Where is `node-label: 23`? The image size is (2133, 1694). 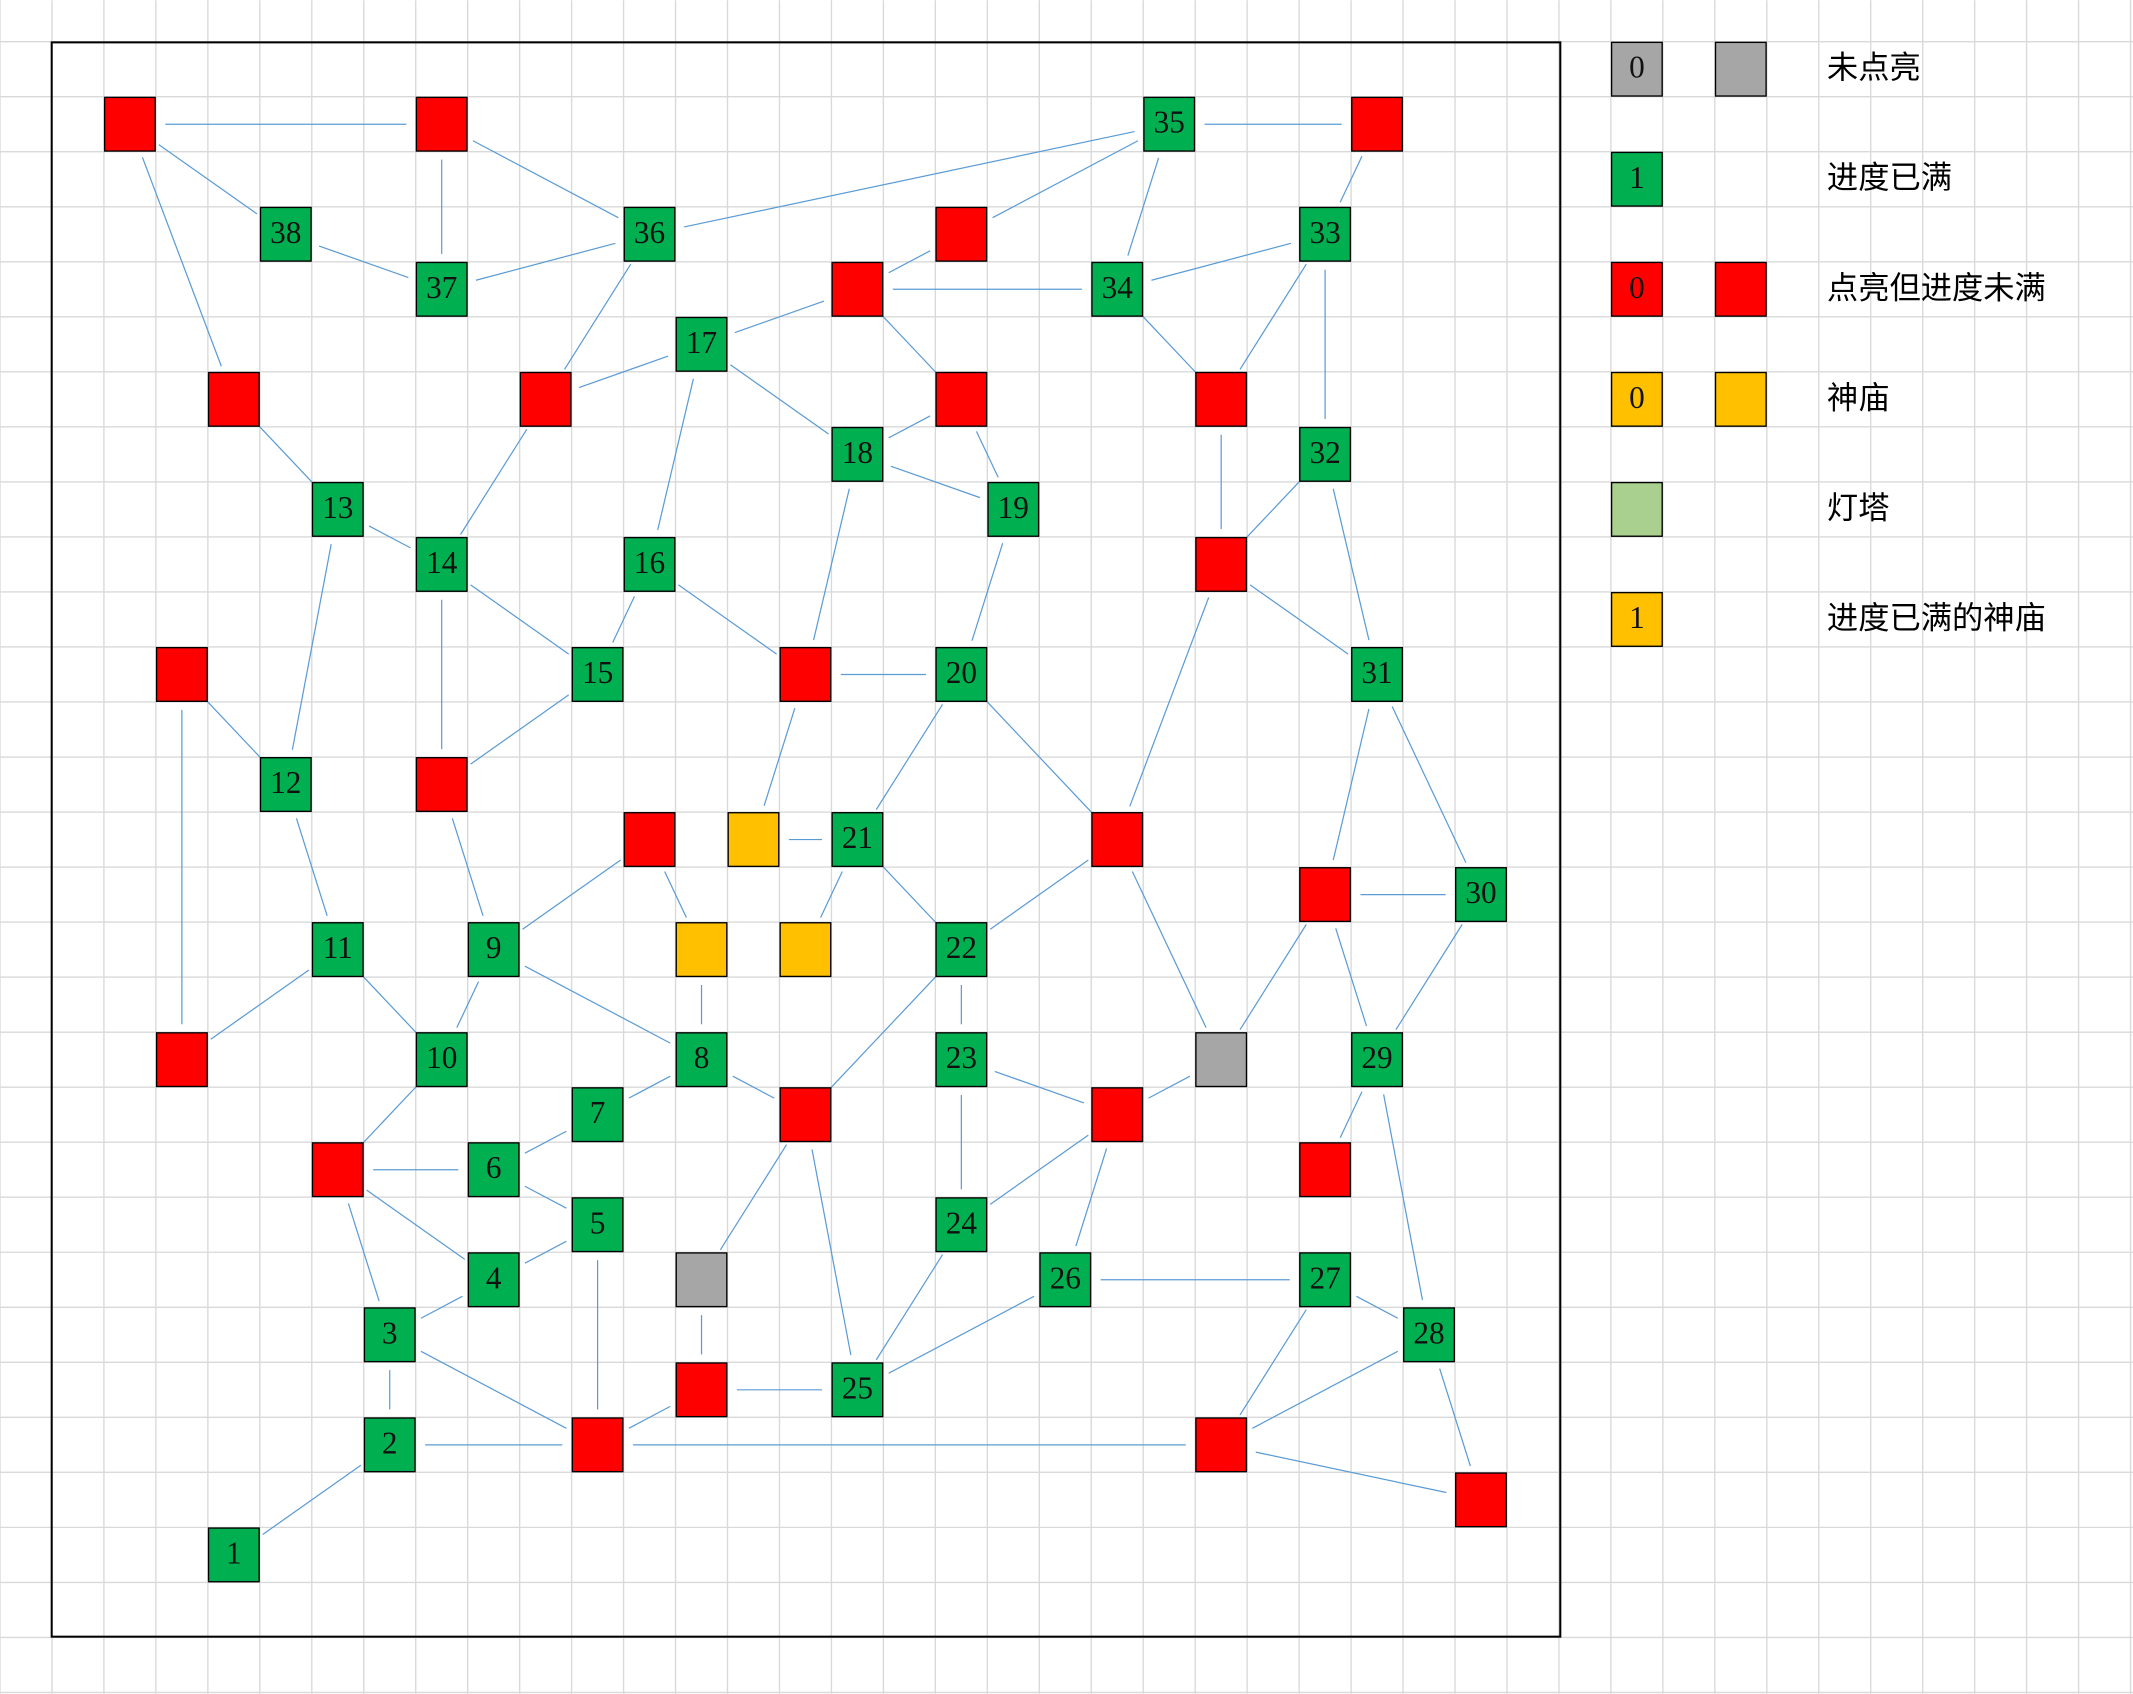
node-label: 23 is located at coordinates (961, 1057).